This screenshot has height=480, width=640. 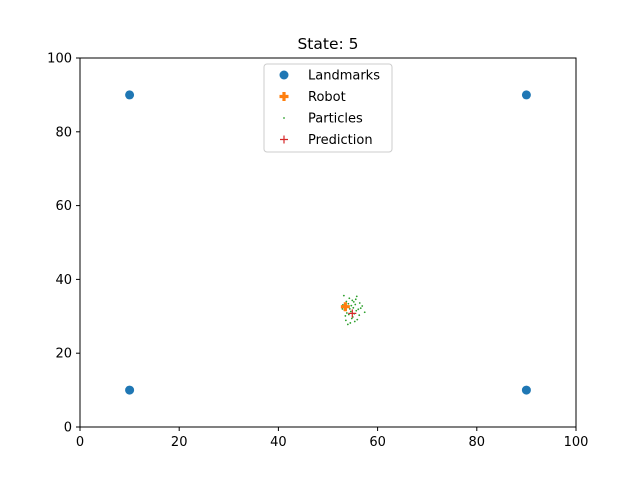 I want to click on x-tick-label: 60, so click(x=377, y=442).